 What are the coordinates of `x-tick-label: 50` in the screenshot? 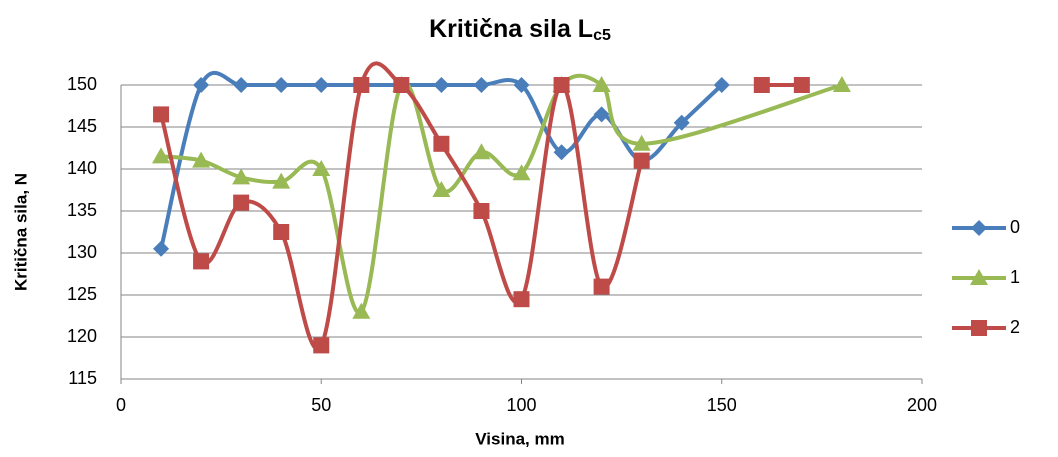 It's located at (321, 405).